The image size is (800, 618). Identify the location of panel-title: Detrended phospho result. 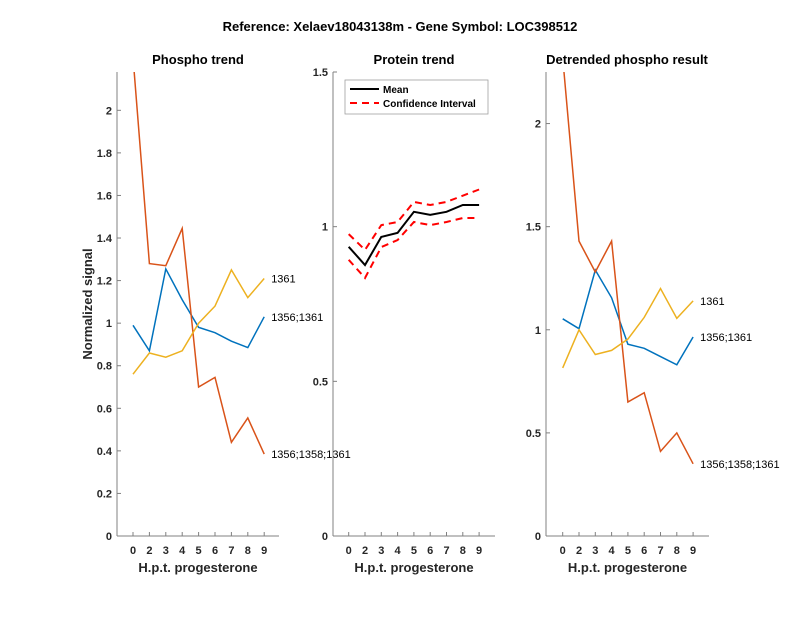
(627, 59).